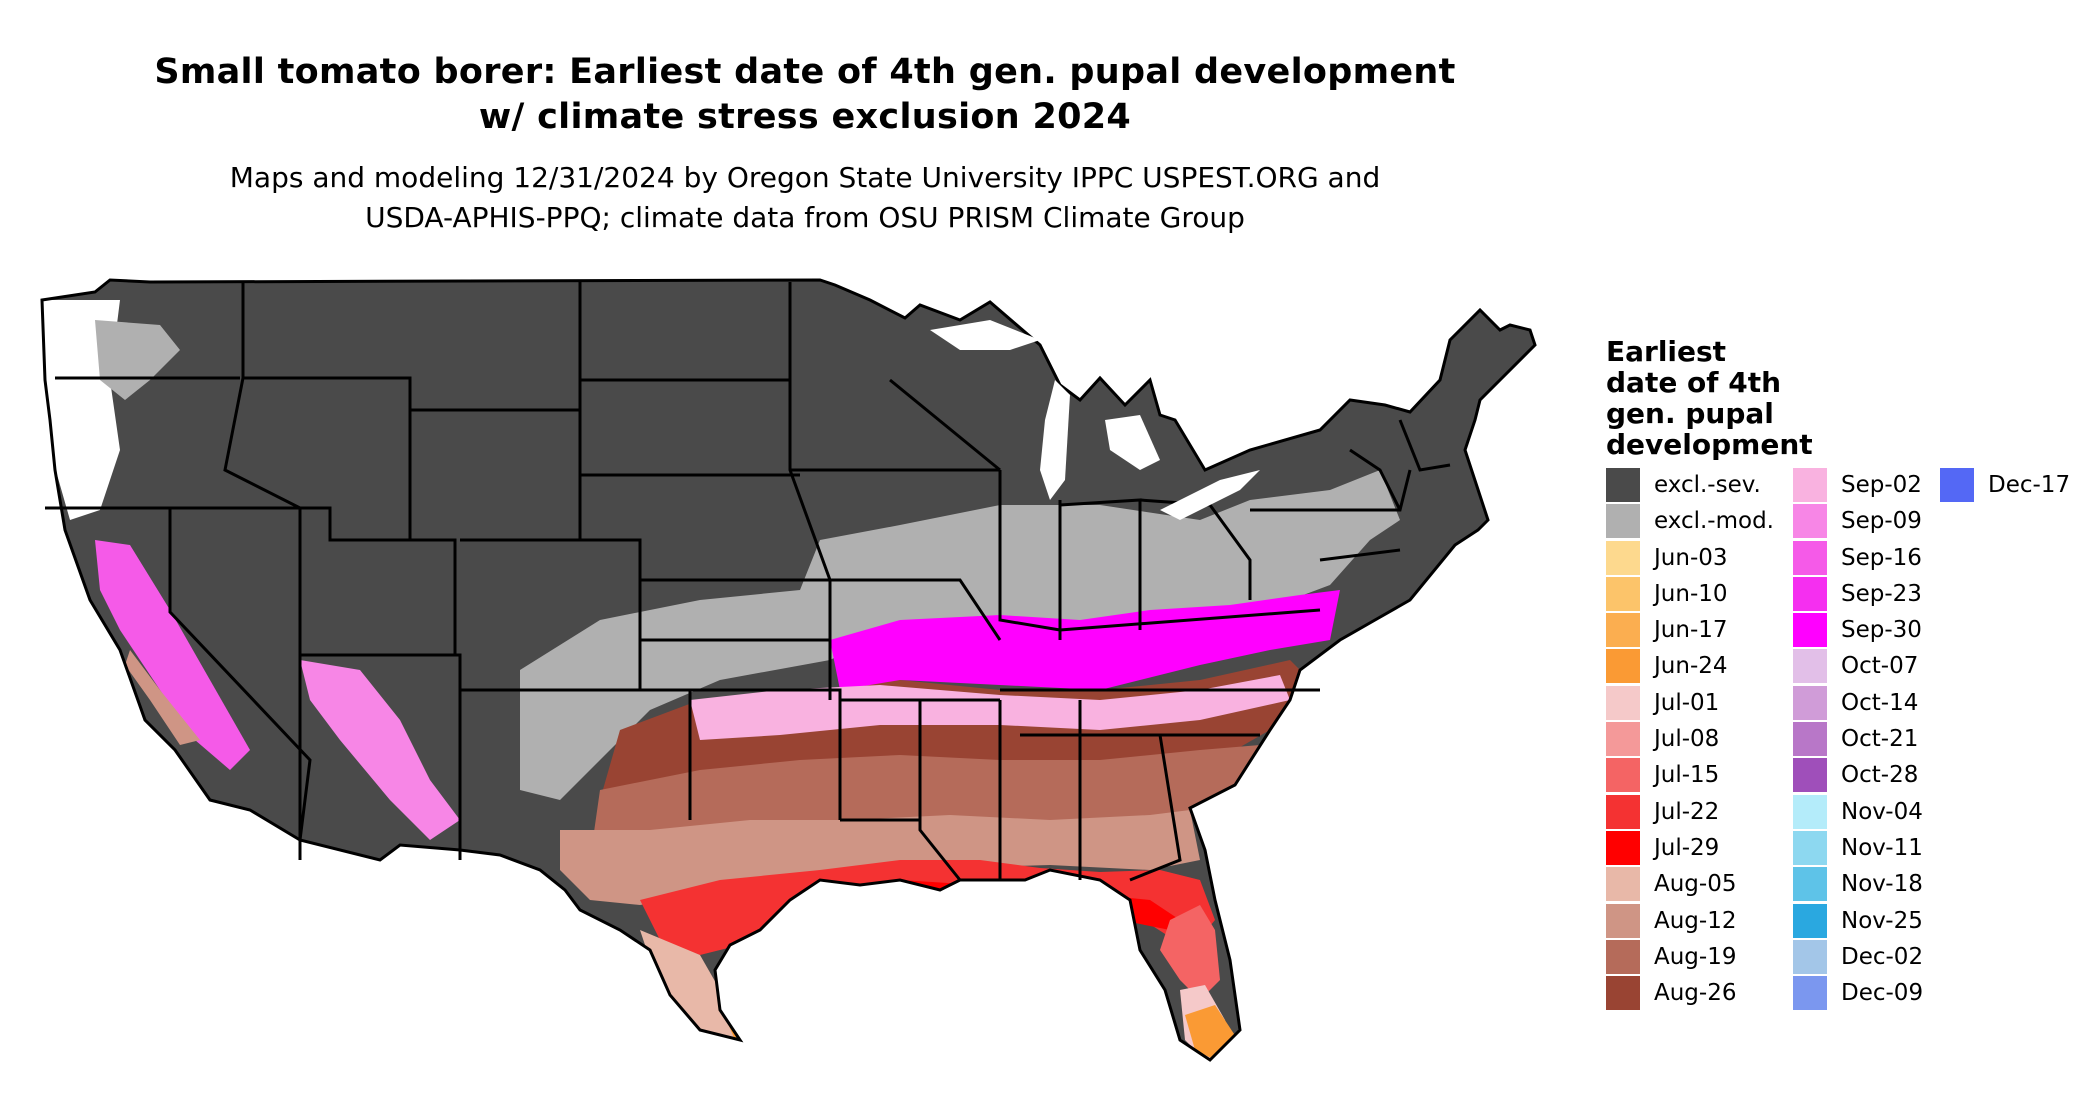 The width and height of the screenshot is (2100, 1116). I want to click on legend-label: Sep-02, so click(1881, 485).